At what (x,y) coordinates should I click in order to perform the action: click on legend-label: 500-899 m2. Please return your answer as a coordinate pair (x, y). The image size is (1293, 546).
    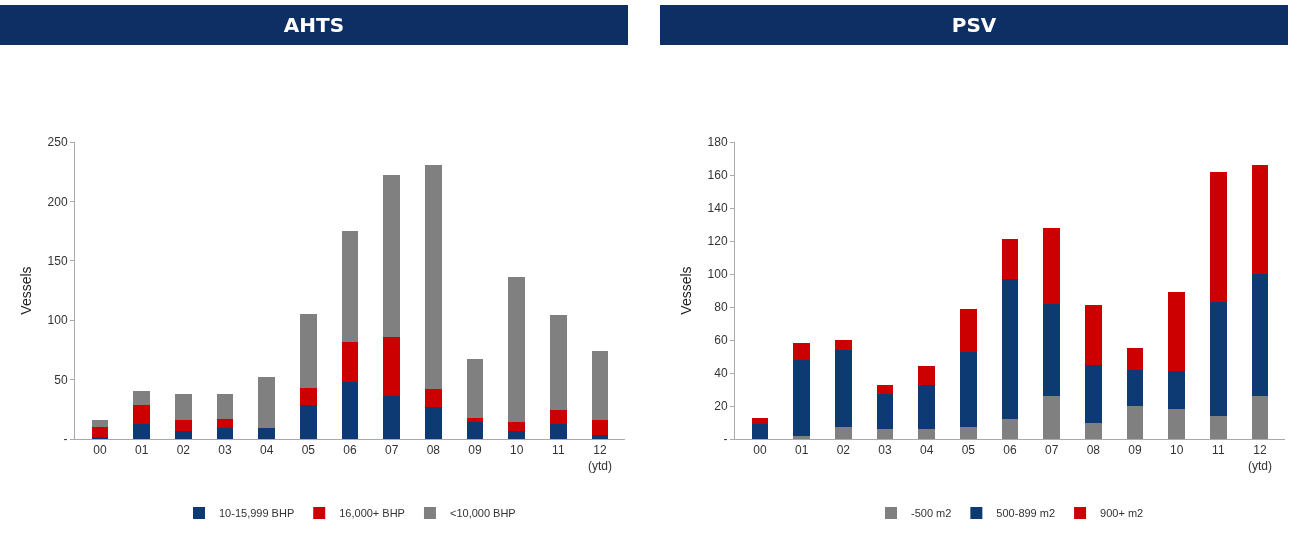
    Looking at the image, I should click on (1026, 513).